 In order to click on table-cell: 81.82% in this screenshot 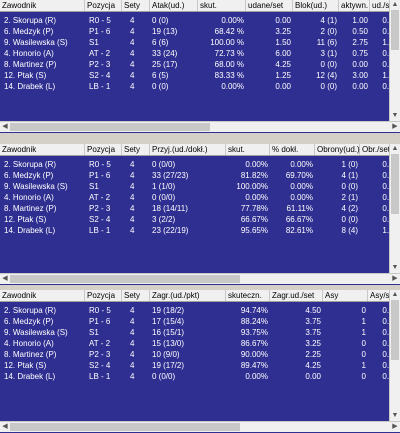, I will do `click(254, 175)`.